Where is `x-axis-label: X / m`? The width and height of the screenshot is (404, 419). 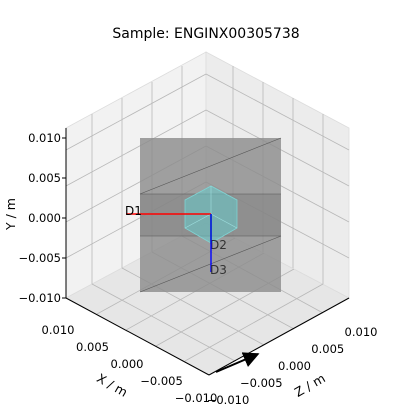
x-axis-label: X / m is located at coordinates (112, 384).